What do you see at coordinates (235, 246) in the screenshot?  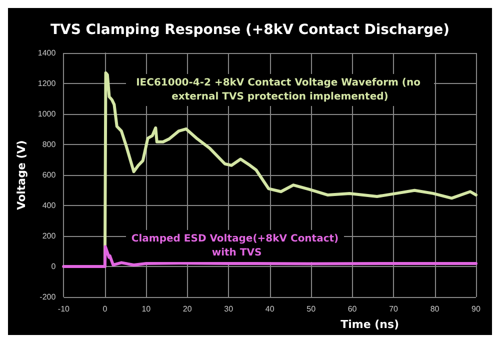 I see `series-label: Clamped ESD Voltage(+8kV Contact) with TVS` at bounding box center [235, 246].